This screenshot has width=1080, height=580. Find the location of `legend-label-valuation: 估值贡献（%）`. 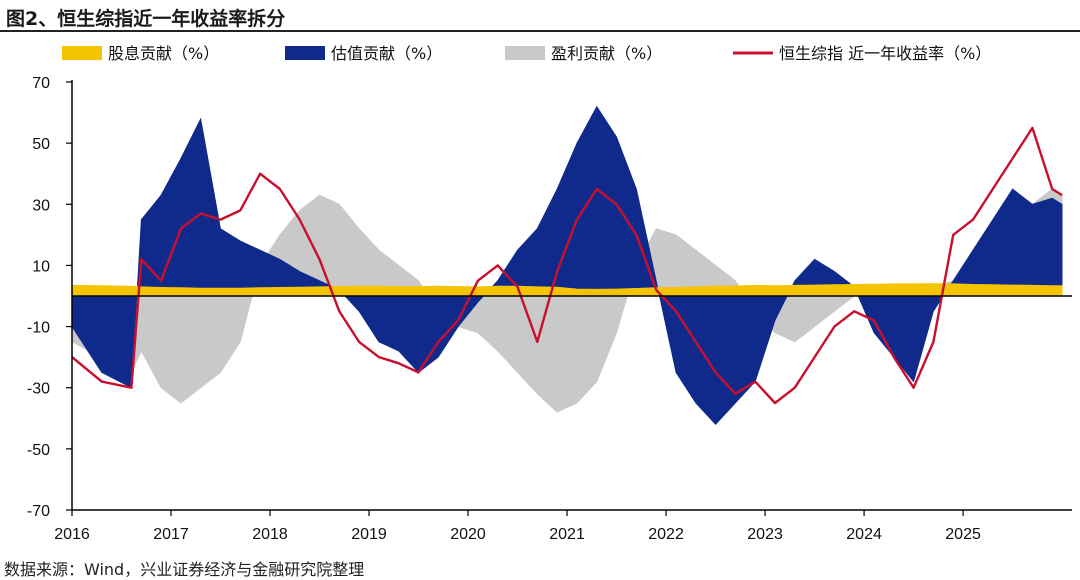

legend-label-valuation: 估值贡献（%） is located at coordinates (386, 53).